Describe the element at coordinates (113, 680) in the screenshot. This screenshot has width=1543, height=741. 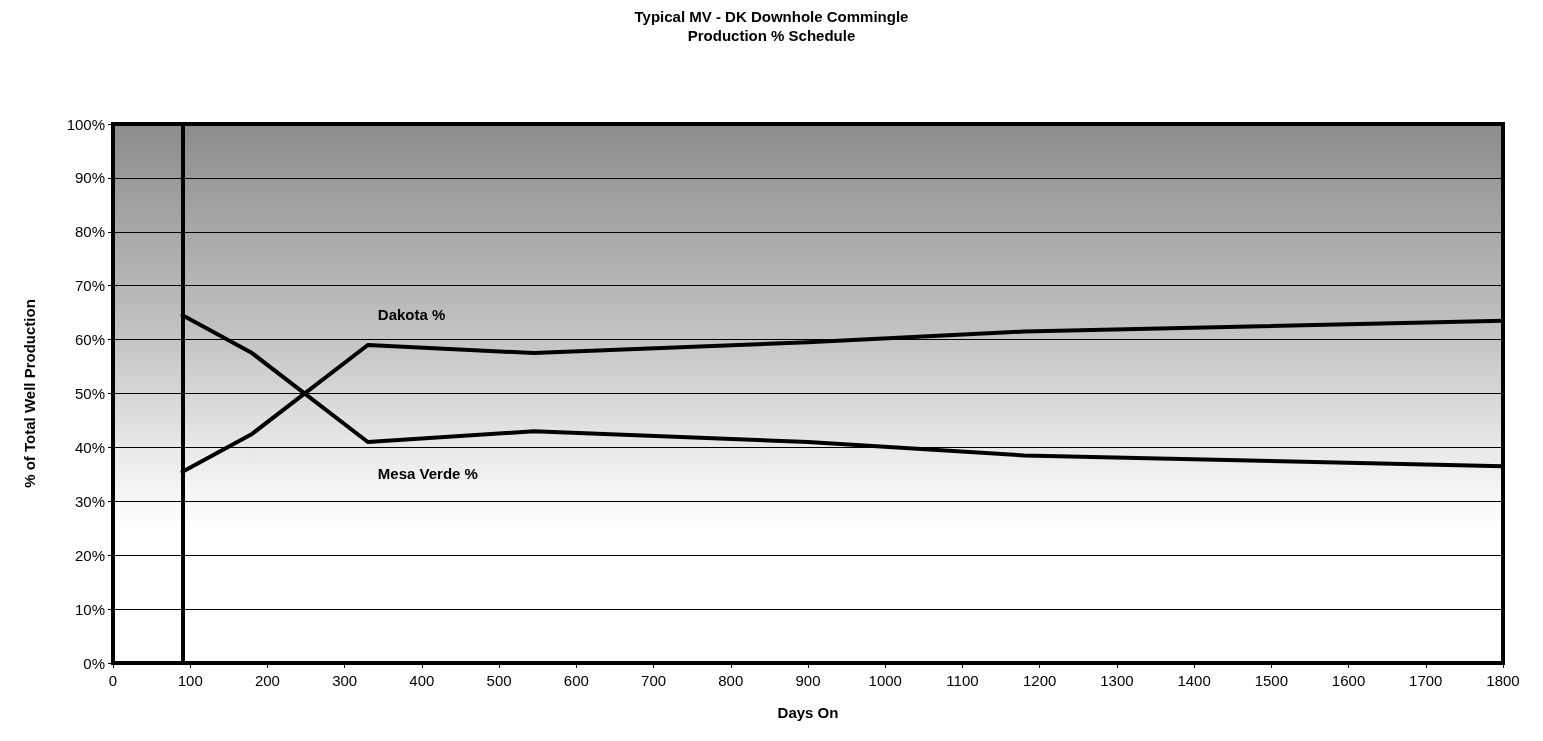
I see `x-tick-label: 0` at that location.